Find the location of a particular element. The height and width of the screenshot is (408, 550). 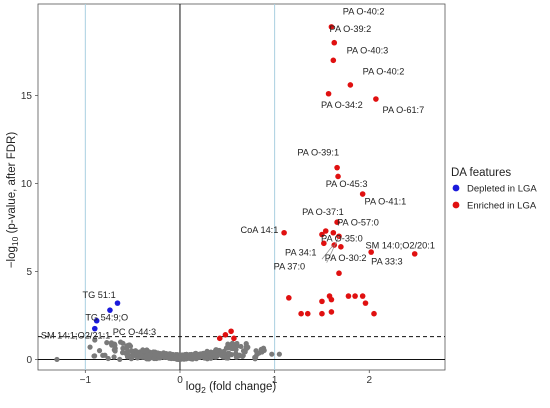

point-label: SM 14:0;O2/20:1 is located at coordinates (399, 246).